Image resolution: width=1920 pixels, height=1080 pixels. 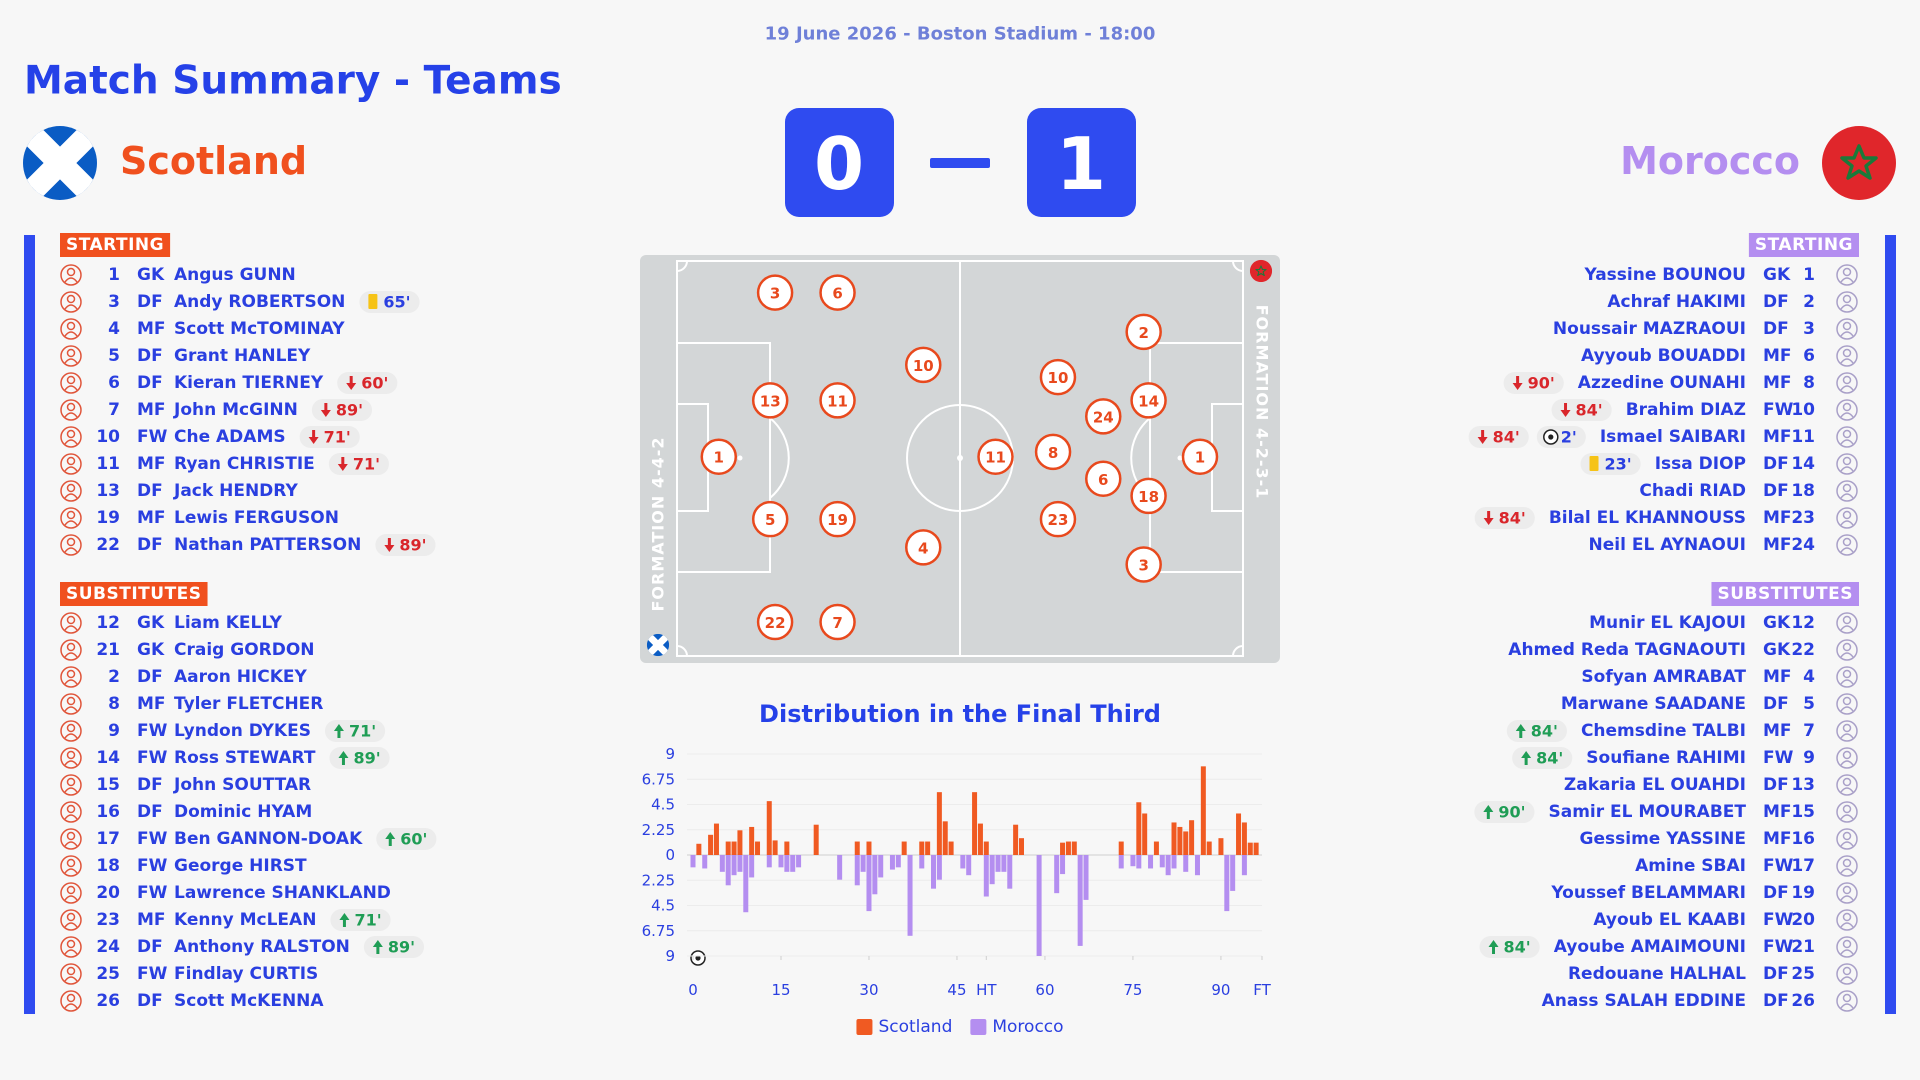 What do you see at coordinates (293, 81) in the screenshot?
I see `page-title: Match Summary - Teams` at bounding box center [293, 81].